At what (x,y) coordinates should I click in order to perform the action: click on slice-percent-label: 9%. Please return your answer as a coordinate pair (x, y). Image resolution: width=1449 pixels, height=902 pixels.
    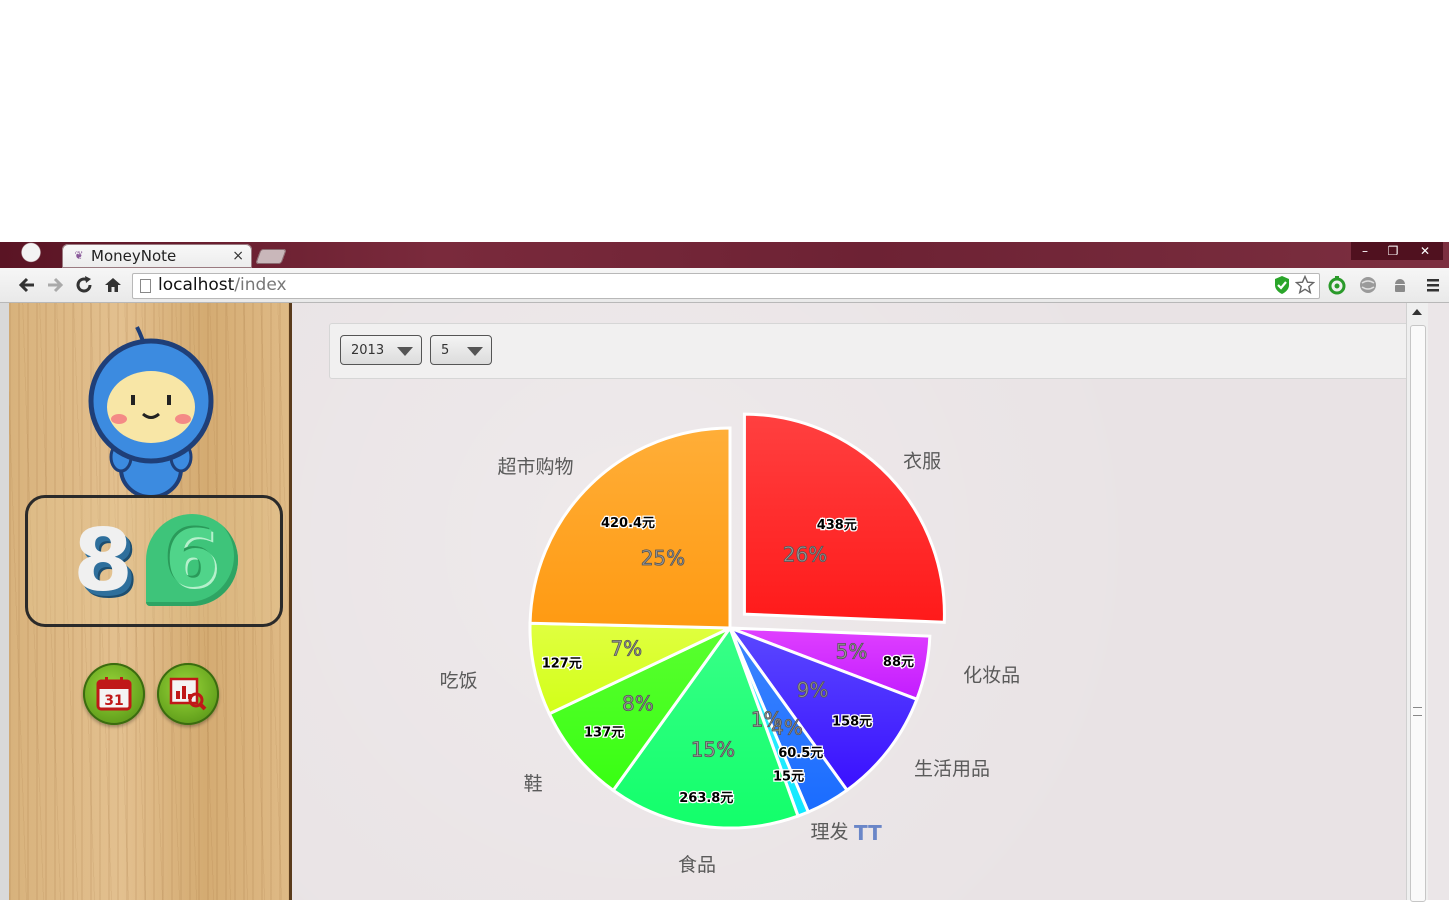
    Looking at the image, I should click on (813, 690).